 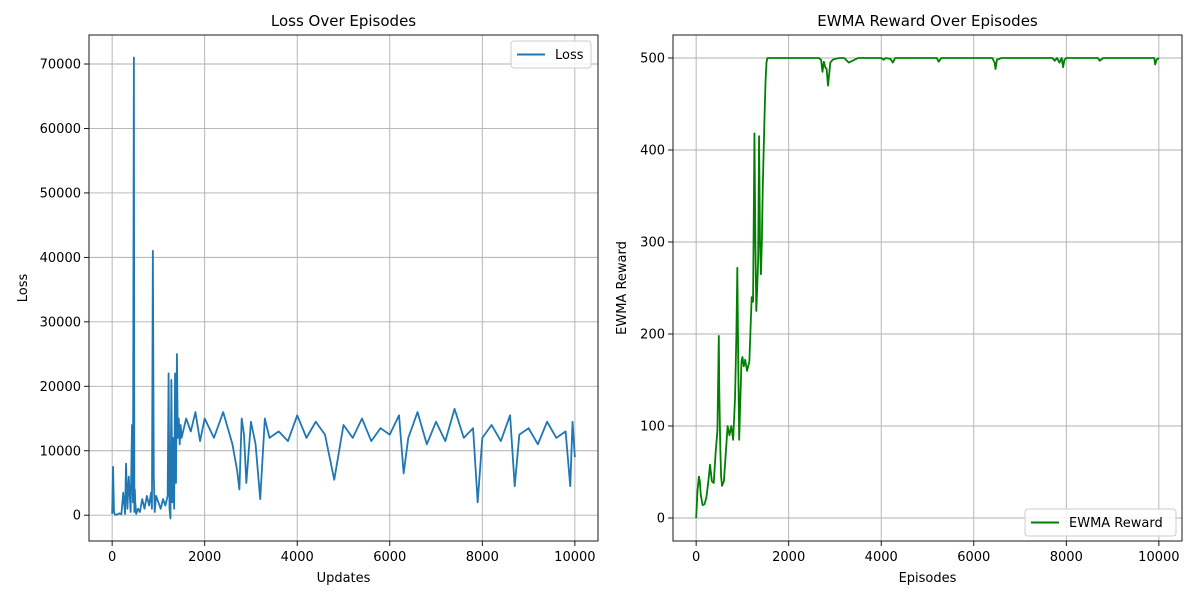 What do you see at coordinates (652, 427) in the screenshot?
I see `reward-chart-y-tick-label: 100` at bounding box center [652, 427].